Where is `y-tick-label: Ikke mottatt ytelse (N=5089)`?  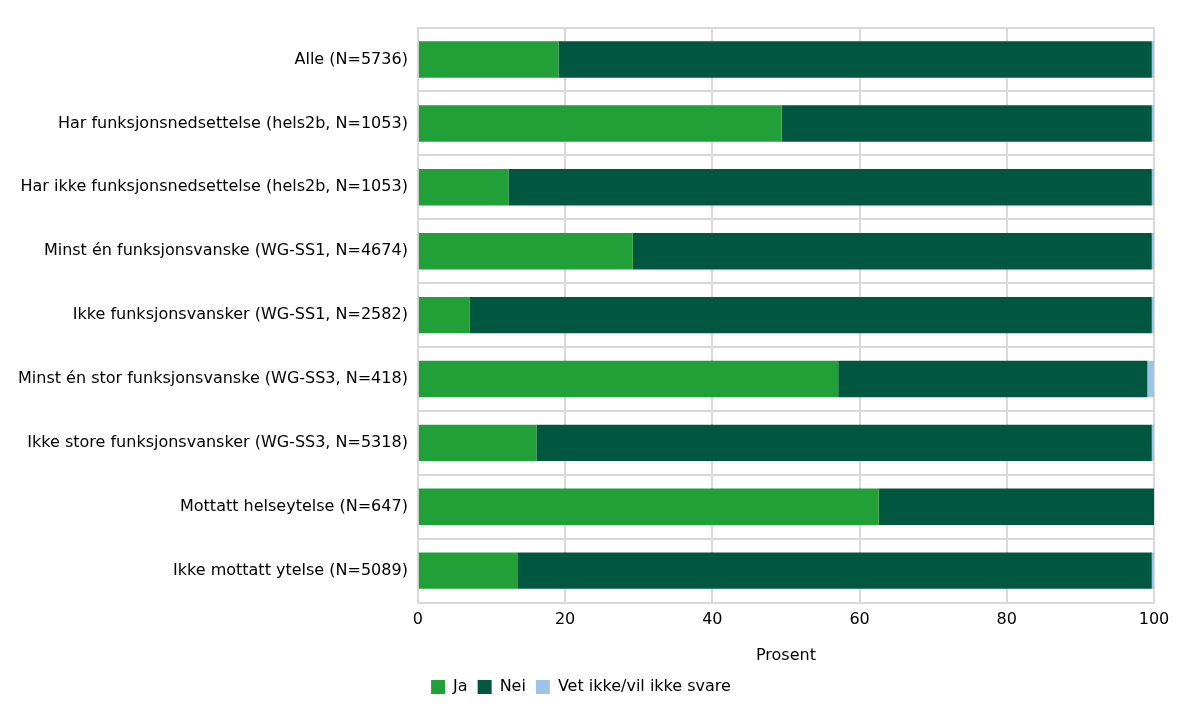 y-tick-label: Ikke mottatt ytelse (N=5089) is located at coordinates (290, 569).